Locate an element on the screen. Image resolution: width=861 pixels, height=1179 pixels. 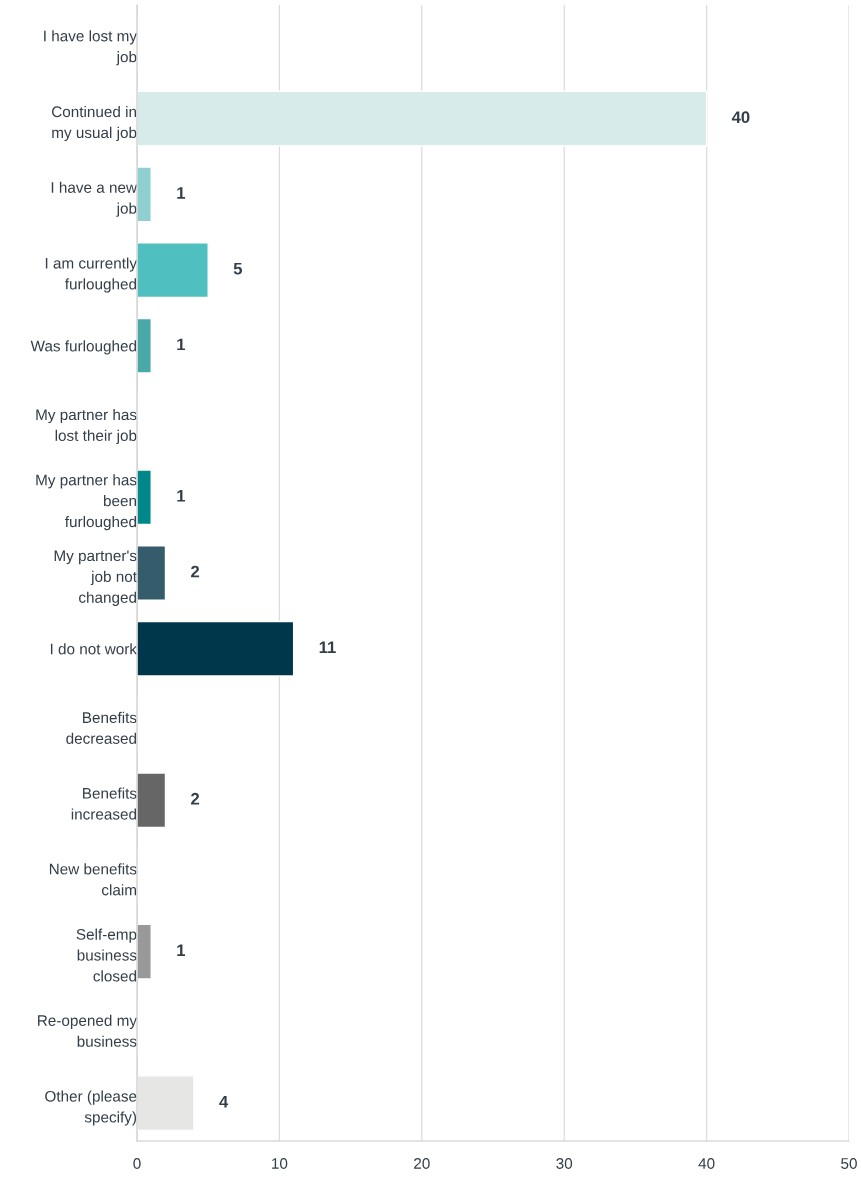
y-tick-label: Other (please specify) is located at coordinates (91, 1108).